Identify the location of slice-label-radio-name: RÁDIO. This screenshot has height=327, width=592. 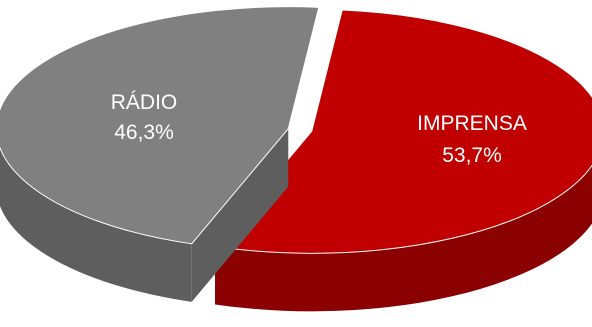
(144, 102).